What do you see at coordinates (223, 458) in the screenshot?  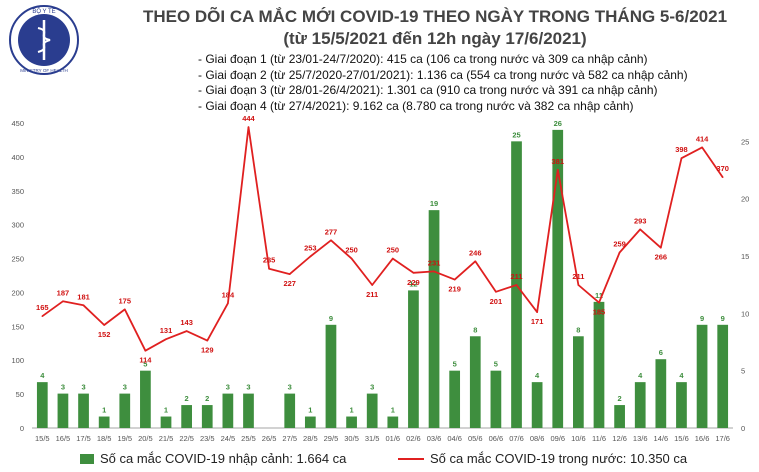 I see `legend-label-imported: Số ca mắc COVID-19 nhập cảnh: 1.664 ca` at bounding box center [223, 458].